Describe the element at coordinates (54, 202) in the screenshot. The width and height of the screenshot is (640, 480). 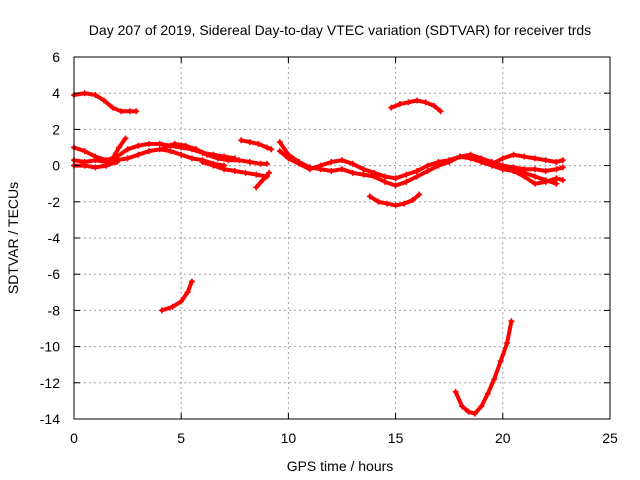
I see `y-tick-label: -2` at that location.